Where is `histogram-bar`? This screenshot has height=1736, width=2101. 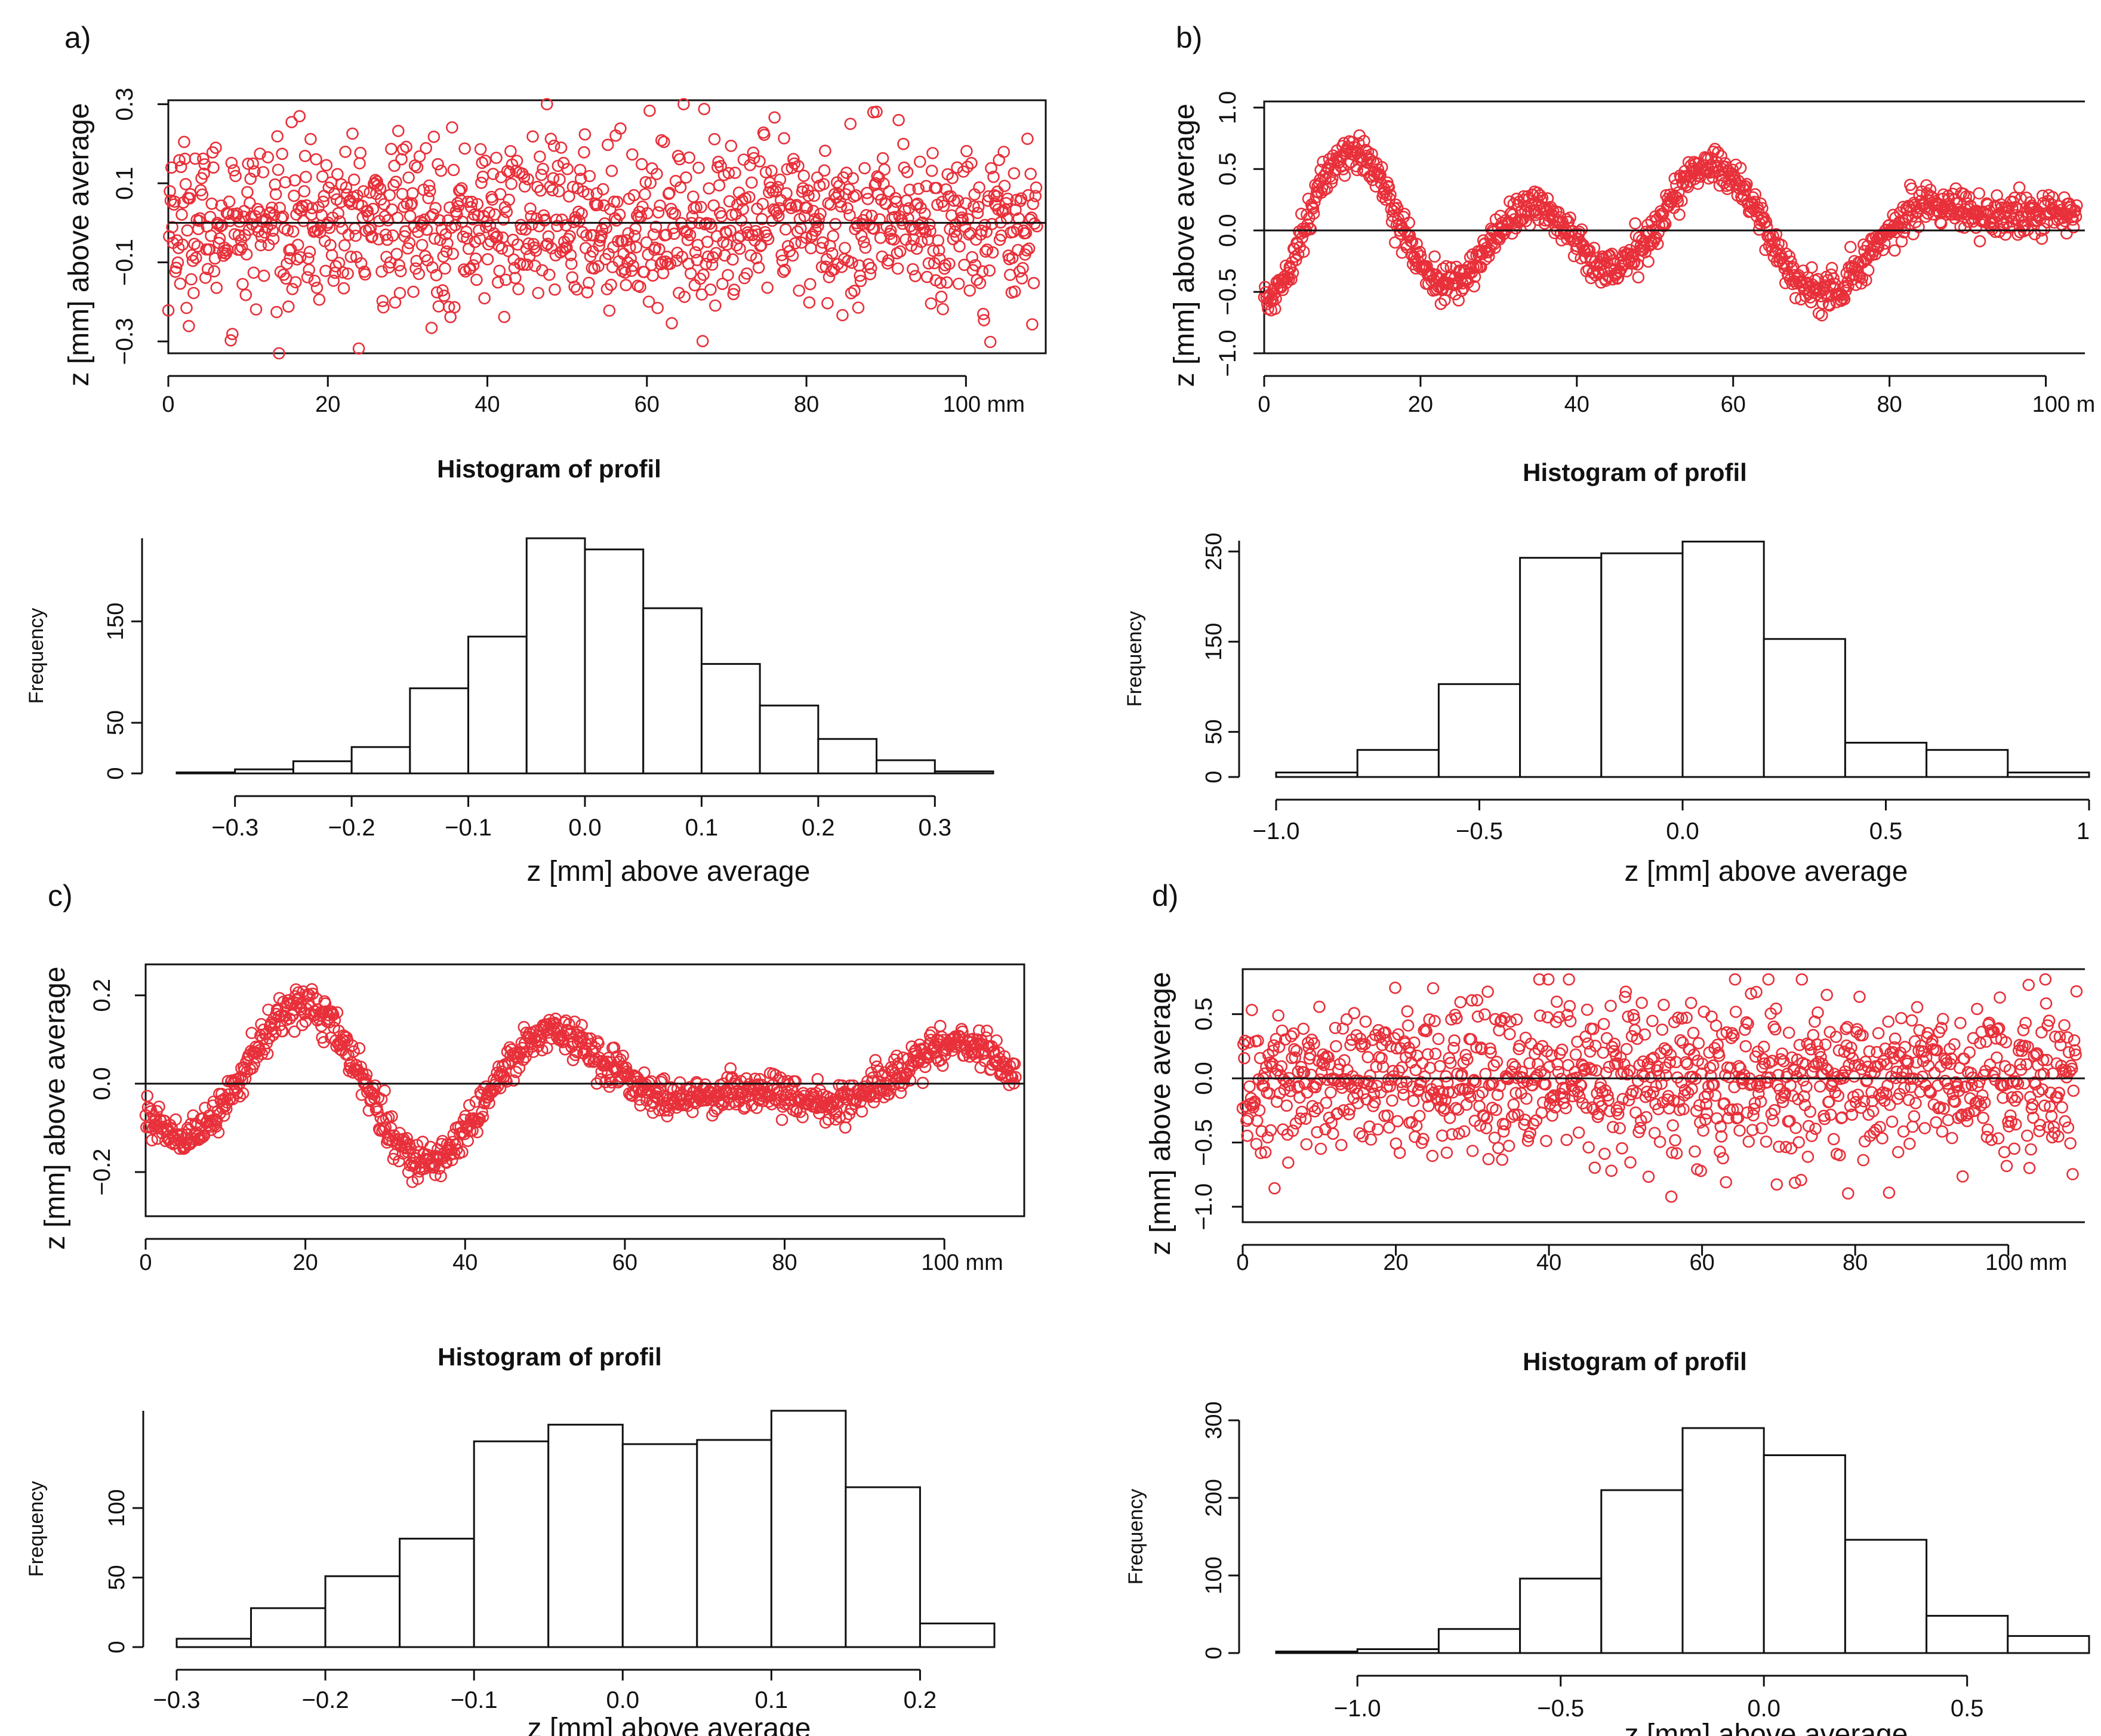 histogram-bar is located at coordinates (734, 1543).